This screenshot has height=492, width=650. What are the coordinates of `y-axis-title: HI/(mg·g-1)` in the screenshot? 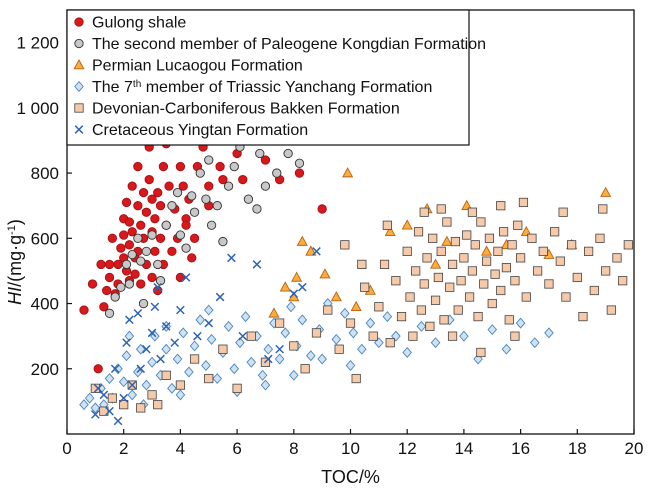 It's located at (15, 262).